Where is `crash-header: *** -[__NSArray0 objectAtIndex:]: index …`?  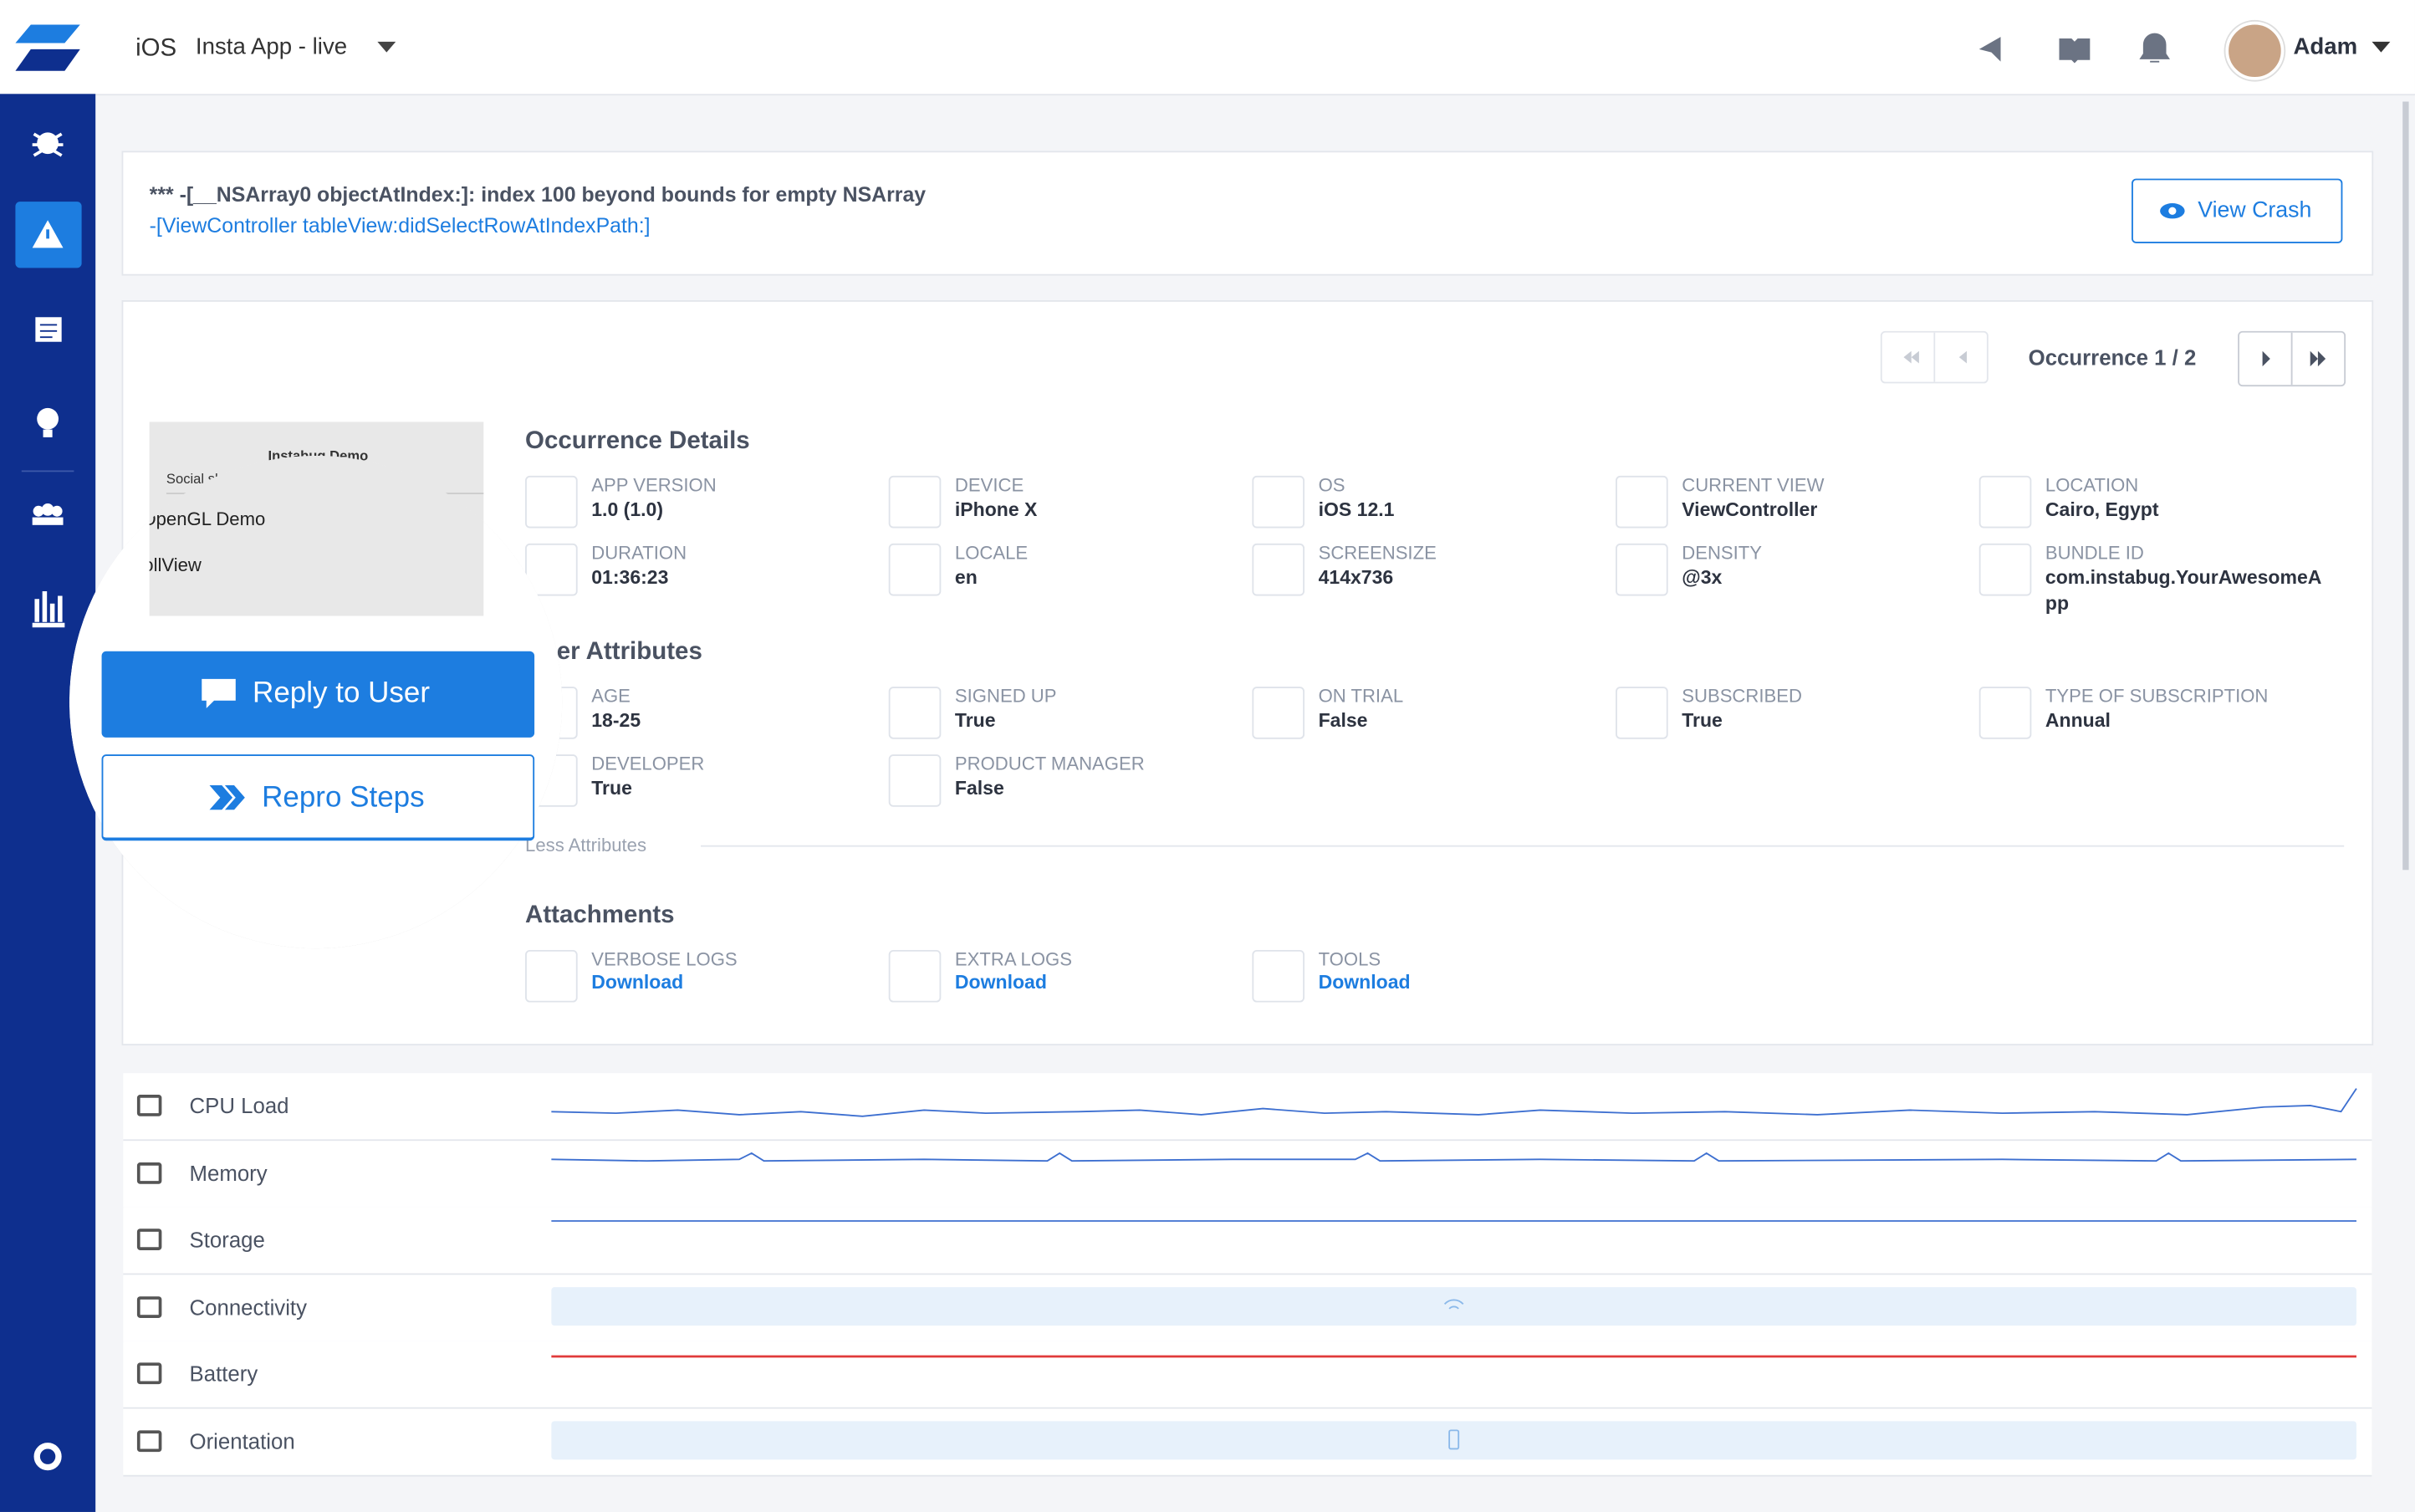
crash-header: *** -[__NSArray0 objectAtIndex:]: index … is located at coordinates (1248, 213).